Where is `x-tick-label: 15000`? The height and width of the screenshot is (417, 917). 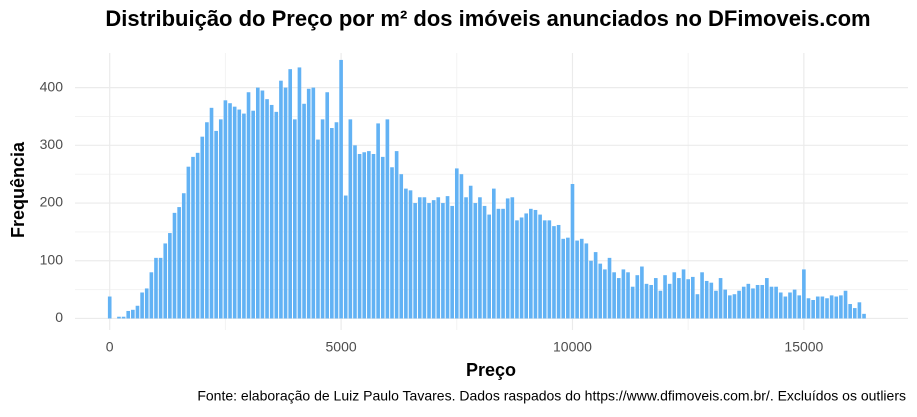
x-tick-label: 15000 is located at coordinates (803, 347).